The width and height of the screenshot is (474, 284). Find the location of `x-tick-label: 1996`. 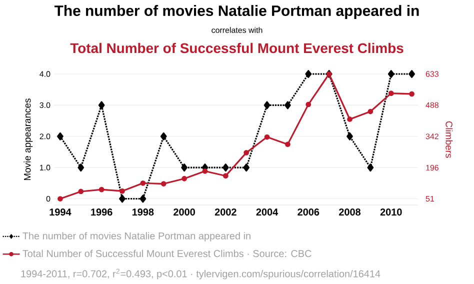

x-tick-label: 1996 is located at coordinates (101, 212).